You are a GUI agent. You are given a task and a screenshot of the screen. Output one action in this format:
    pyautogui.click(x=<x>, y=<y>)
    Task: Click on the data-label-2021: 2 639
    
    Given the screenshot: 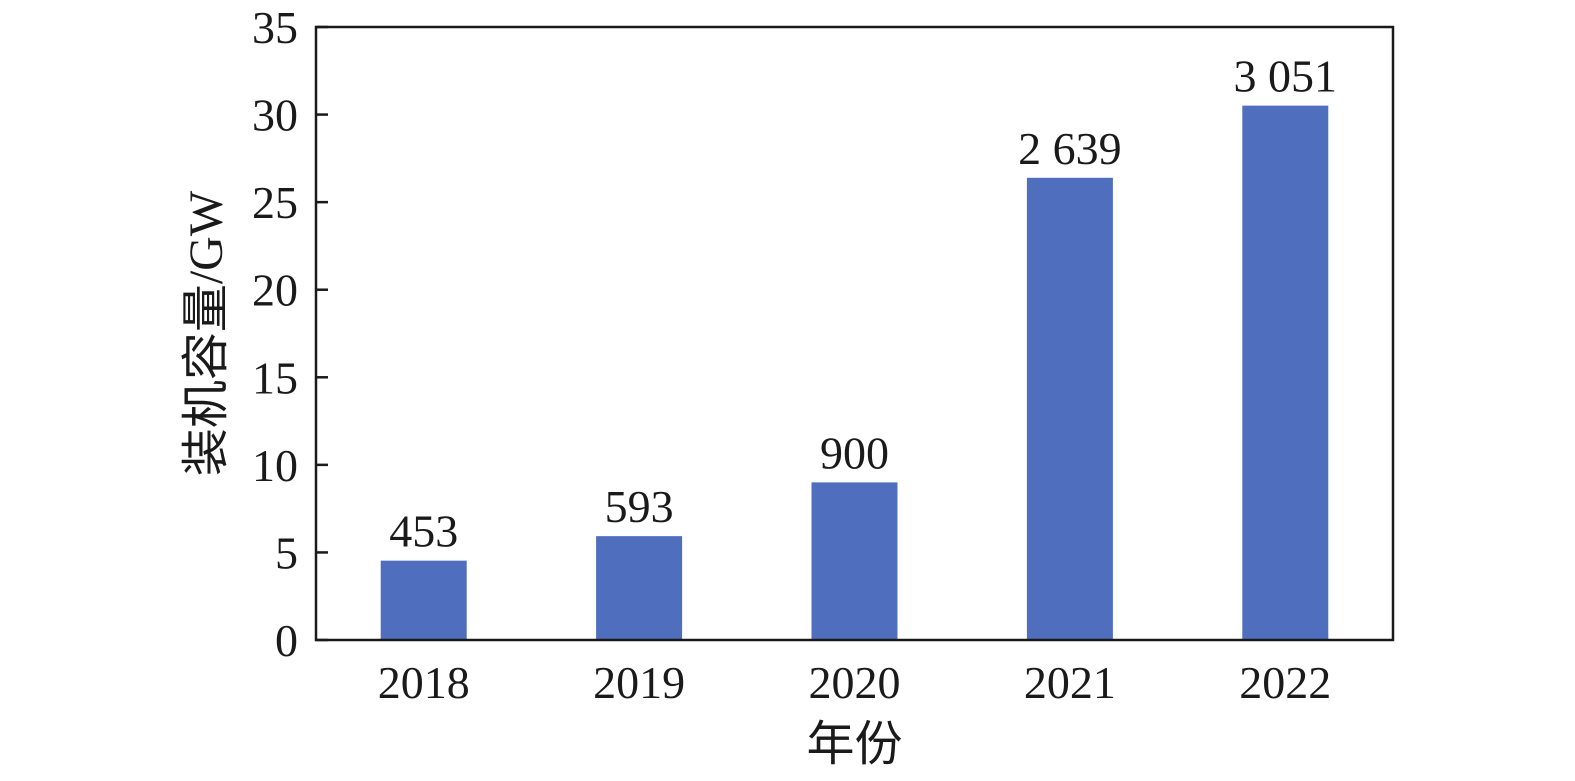 What is the action you would take?
    pyautogui.click(x=1070, y=148)
    